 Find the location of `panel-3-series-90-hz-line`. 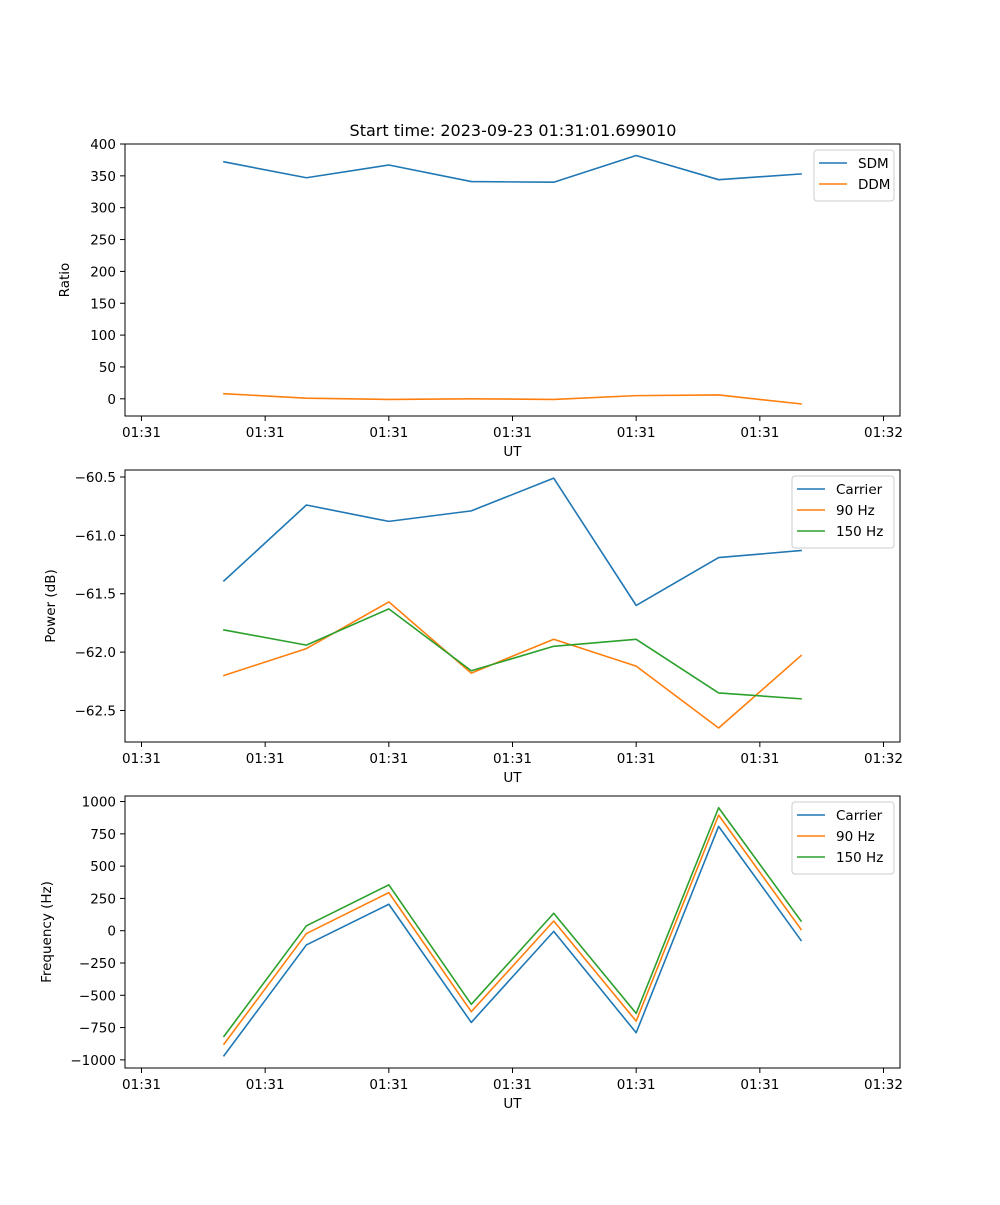

panel-3-series-90-hz-line is located at coordinates (512, 930).